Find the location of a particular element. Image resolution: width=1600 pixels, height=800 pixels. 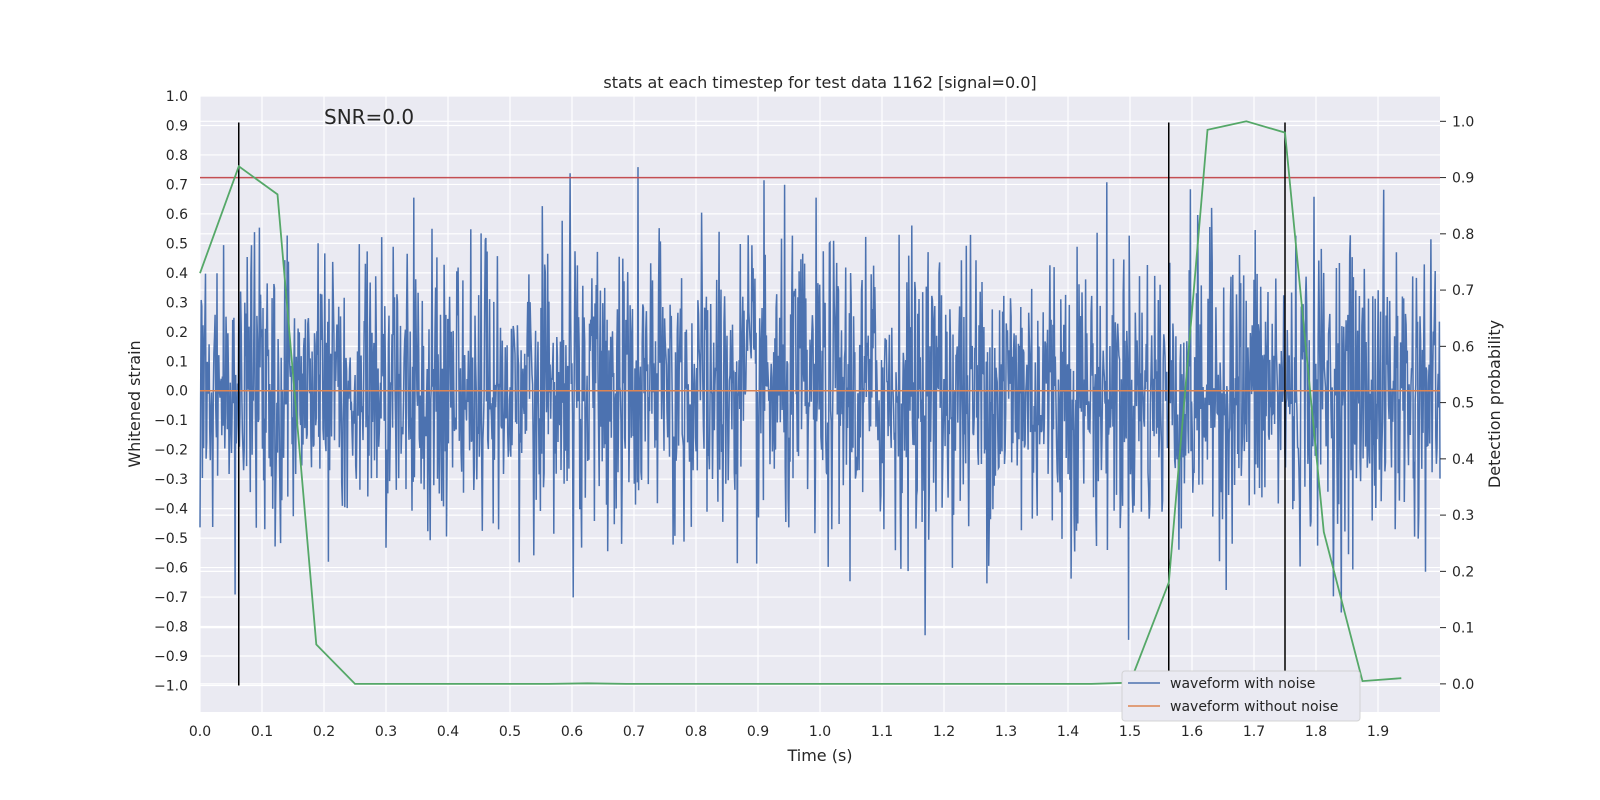

x-tick-label: 1.6 is located at coordinates (1192, 732).